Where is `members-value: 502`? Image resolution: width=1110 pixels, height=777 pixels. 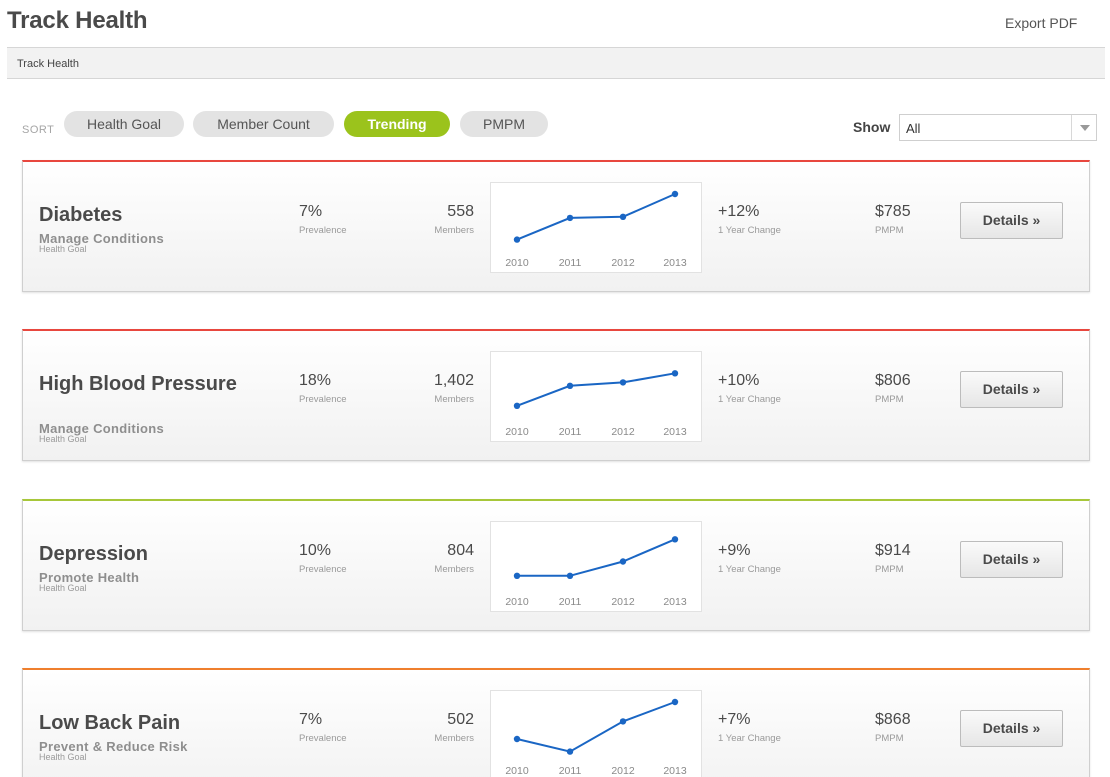 members-value: 502 is located at coordinates (460, 719).